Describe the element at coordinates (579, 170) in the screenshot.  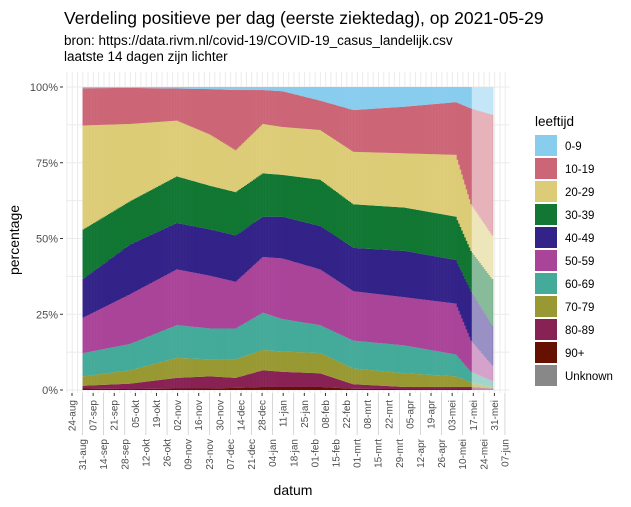
I see `legend-label: 10-19` at that location.